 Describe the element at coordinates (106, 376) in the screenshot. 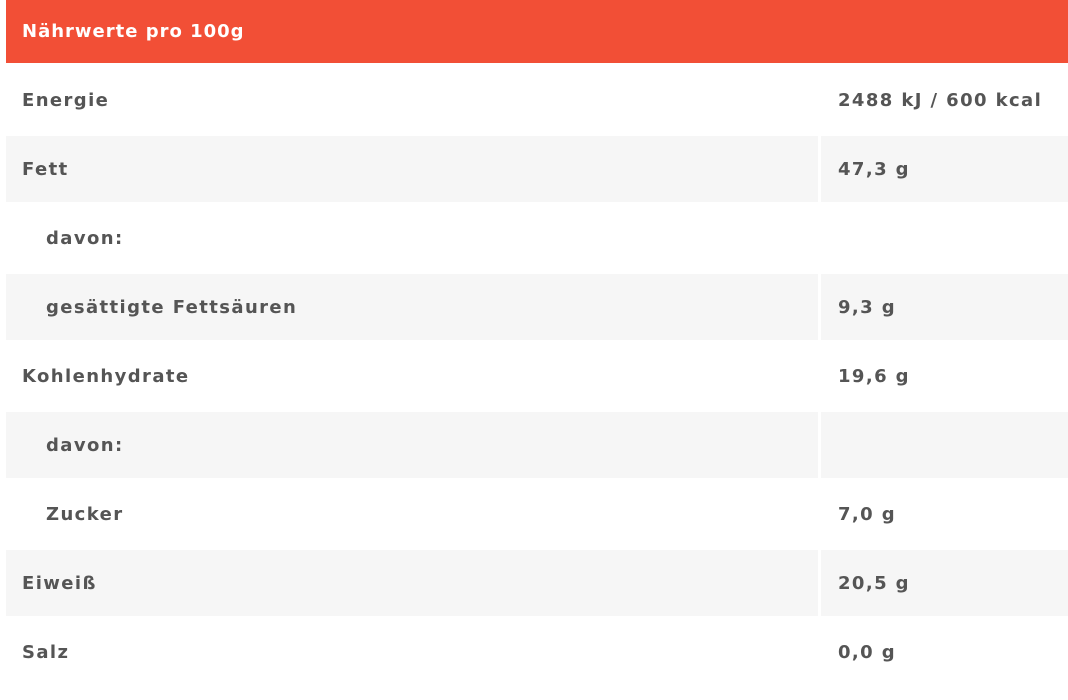

I see `row-label: Kohlenhydrate` at that location.